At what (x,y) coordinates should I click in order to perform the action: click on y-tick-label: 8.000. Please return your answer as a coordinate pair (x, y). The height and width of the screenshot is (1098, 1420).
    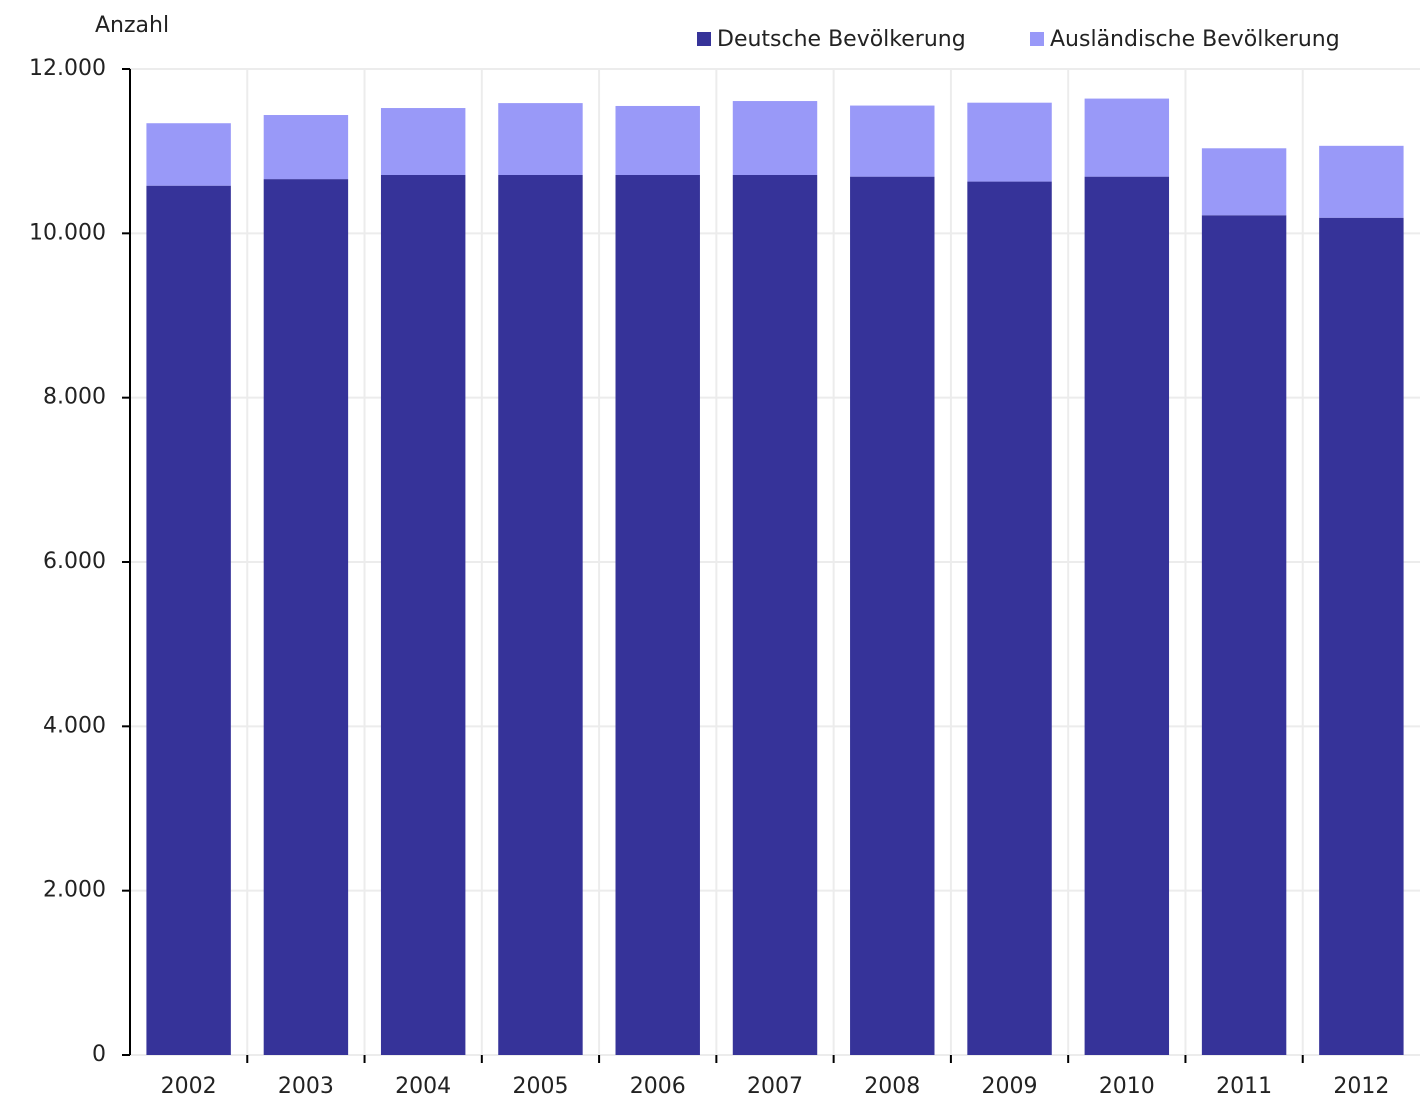
    Looking at the image, I should click on (74, 397).